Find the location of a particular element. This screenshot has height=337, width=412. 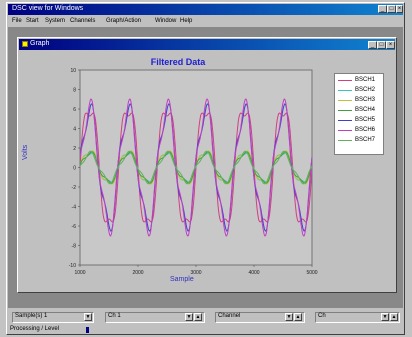

graph-maximize-icon: □ is located at coordinates (381, 45).